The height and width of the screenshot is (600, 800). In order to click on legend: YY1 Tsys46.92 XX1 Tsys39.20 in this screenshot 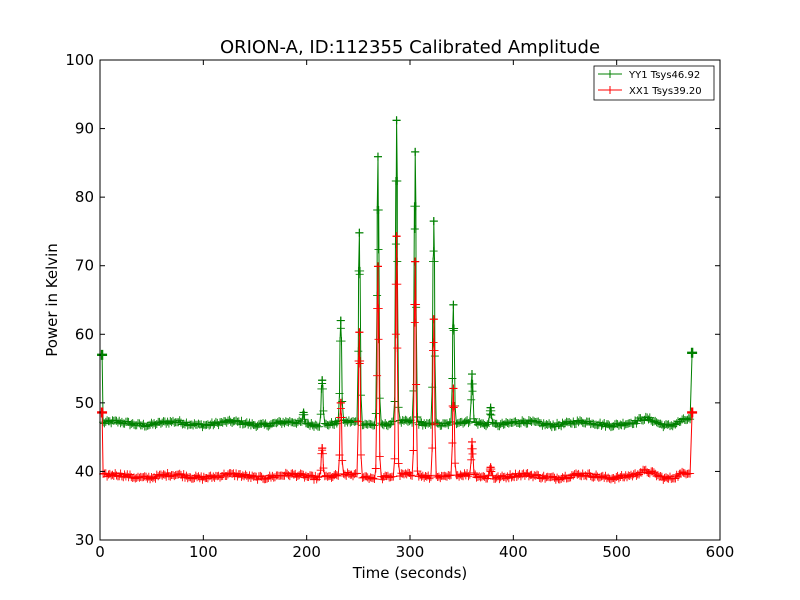, I will do `click(654, 83)`.